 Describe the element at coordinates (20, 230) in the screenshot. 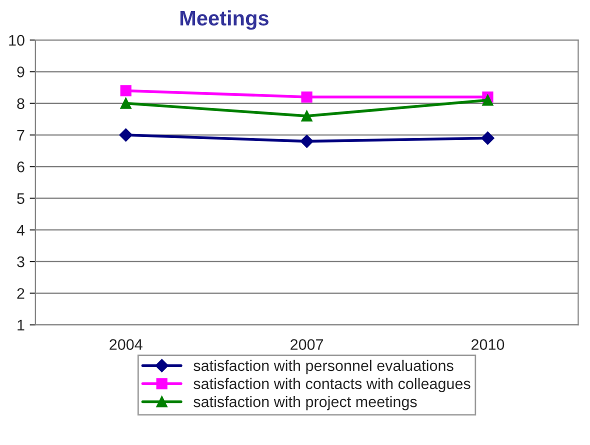

I see `y-tick-label: 4` at that location.